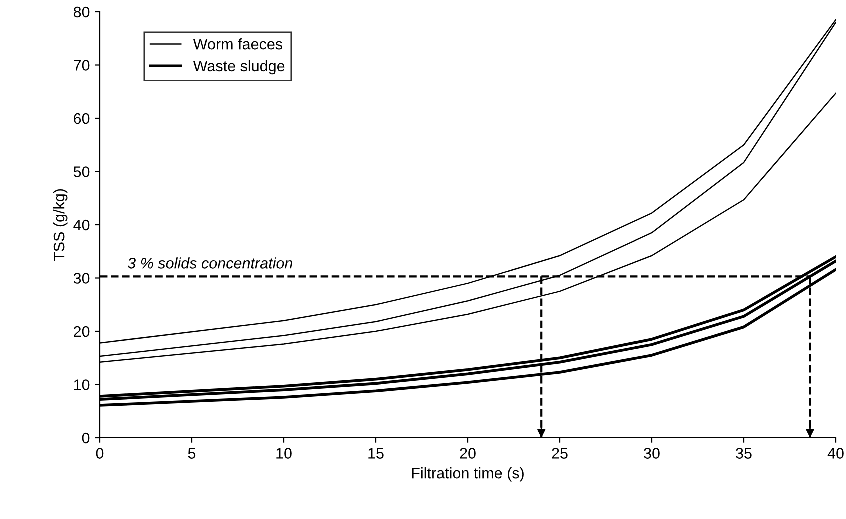 This screenshot has height=519, width=846. Describe the element at coordinates (82, 118) in the screenshot. I see `y-tick-label: 60` at that location.